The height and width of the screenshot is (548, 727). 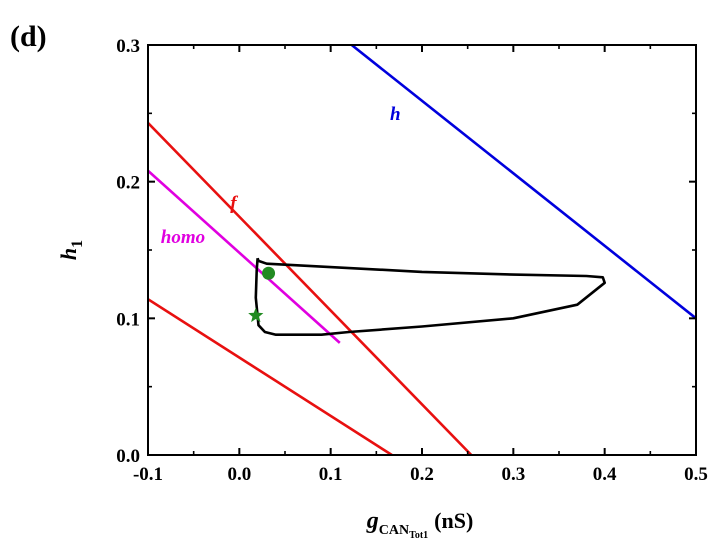 I want to click on y-tick-label: 0.1, so click(x=128, y=319).